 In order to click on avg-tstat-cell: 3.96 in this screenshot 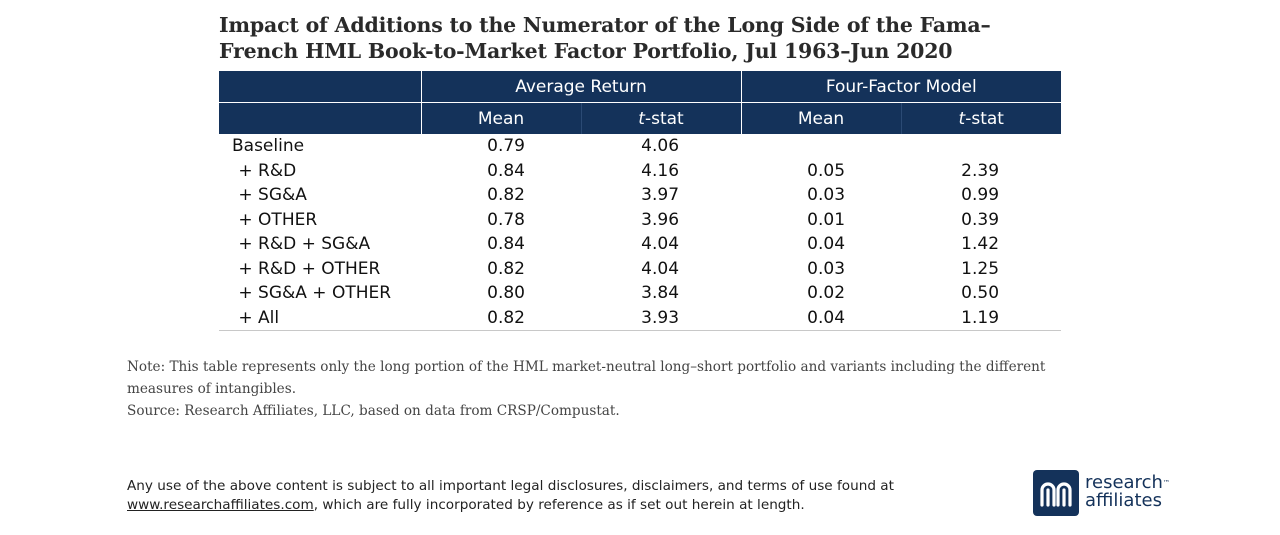, I will do `click(660, 219)`.